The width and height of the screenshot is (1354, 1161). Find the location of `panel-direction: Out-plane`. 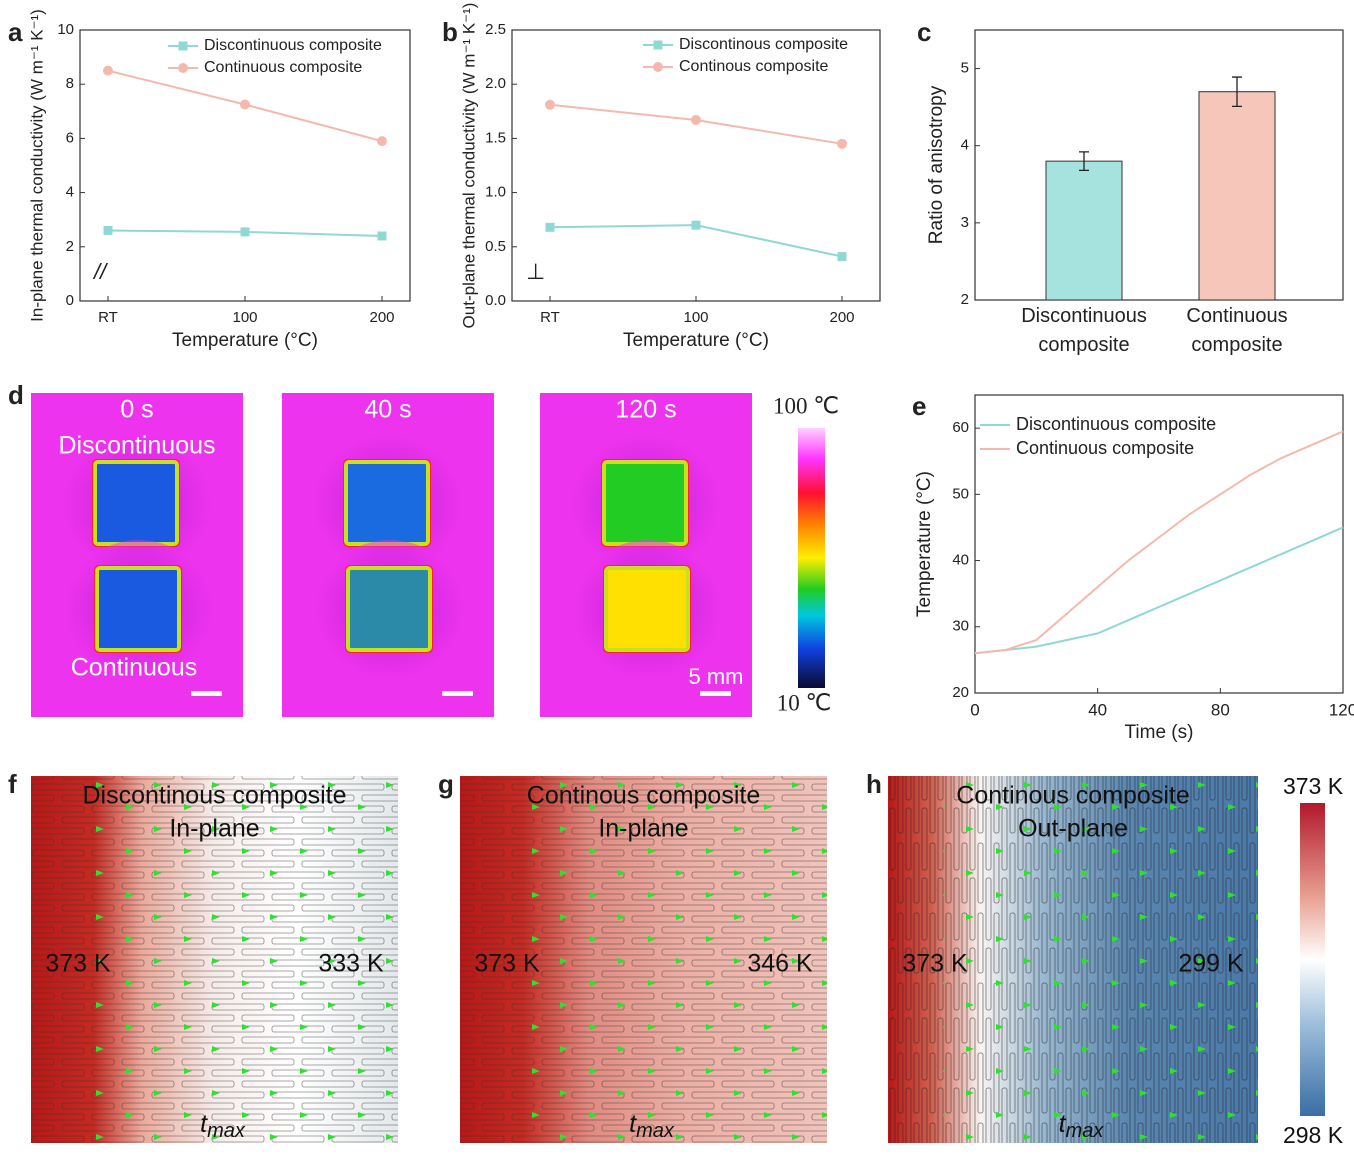

panel-direction: Out-plane is located at coordinates (1073, 829).